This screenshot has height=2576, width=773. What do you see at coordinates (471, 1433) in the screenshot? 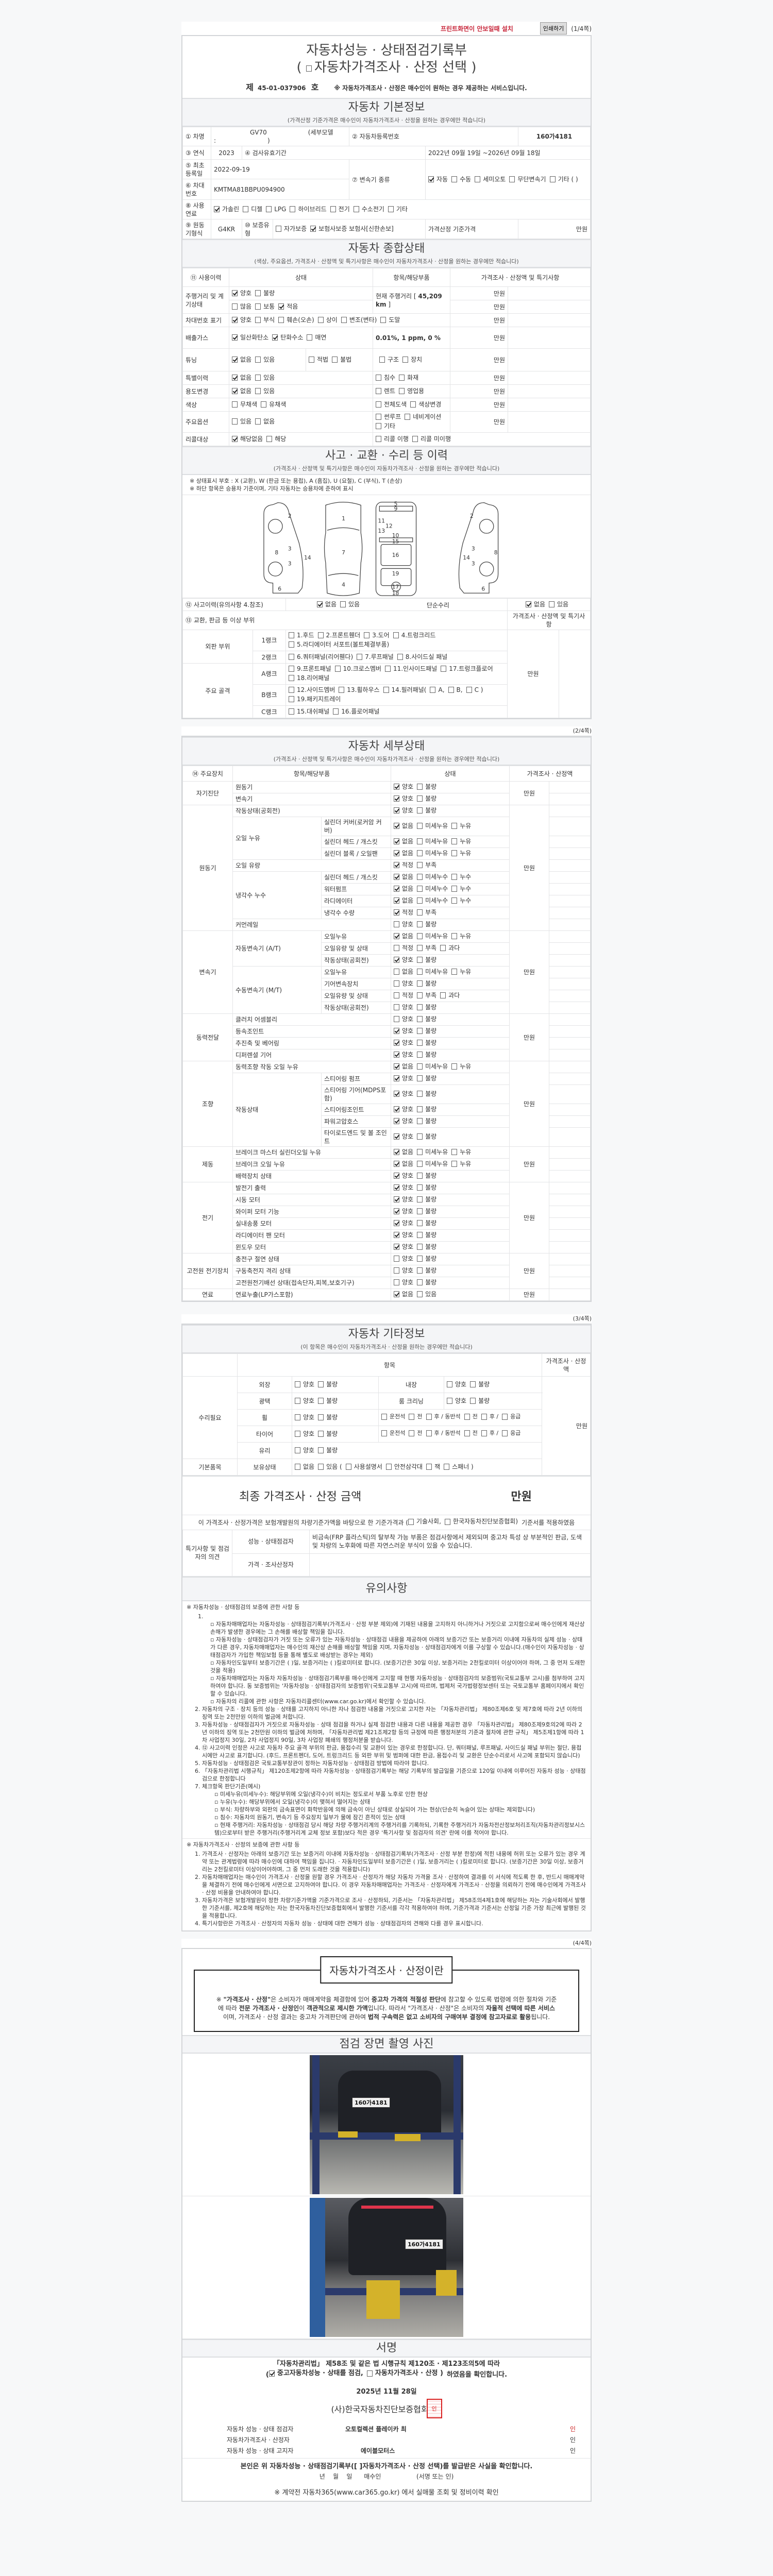
I see `checkbox-option: 전` at bounding box center [471, 1433].